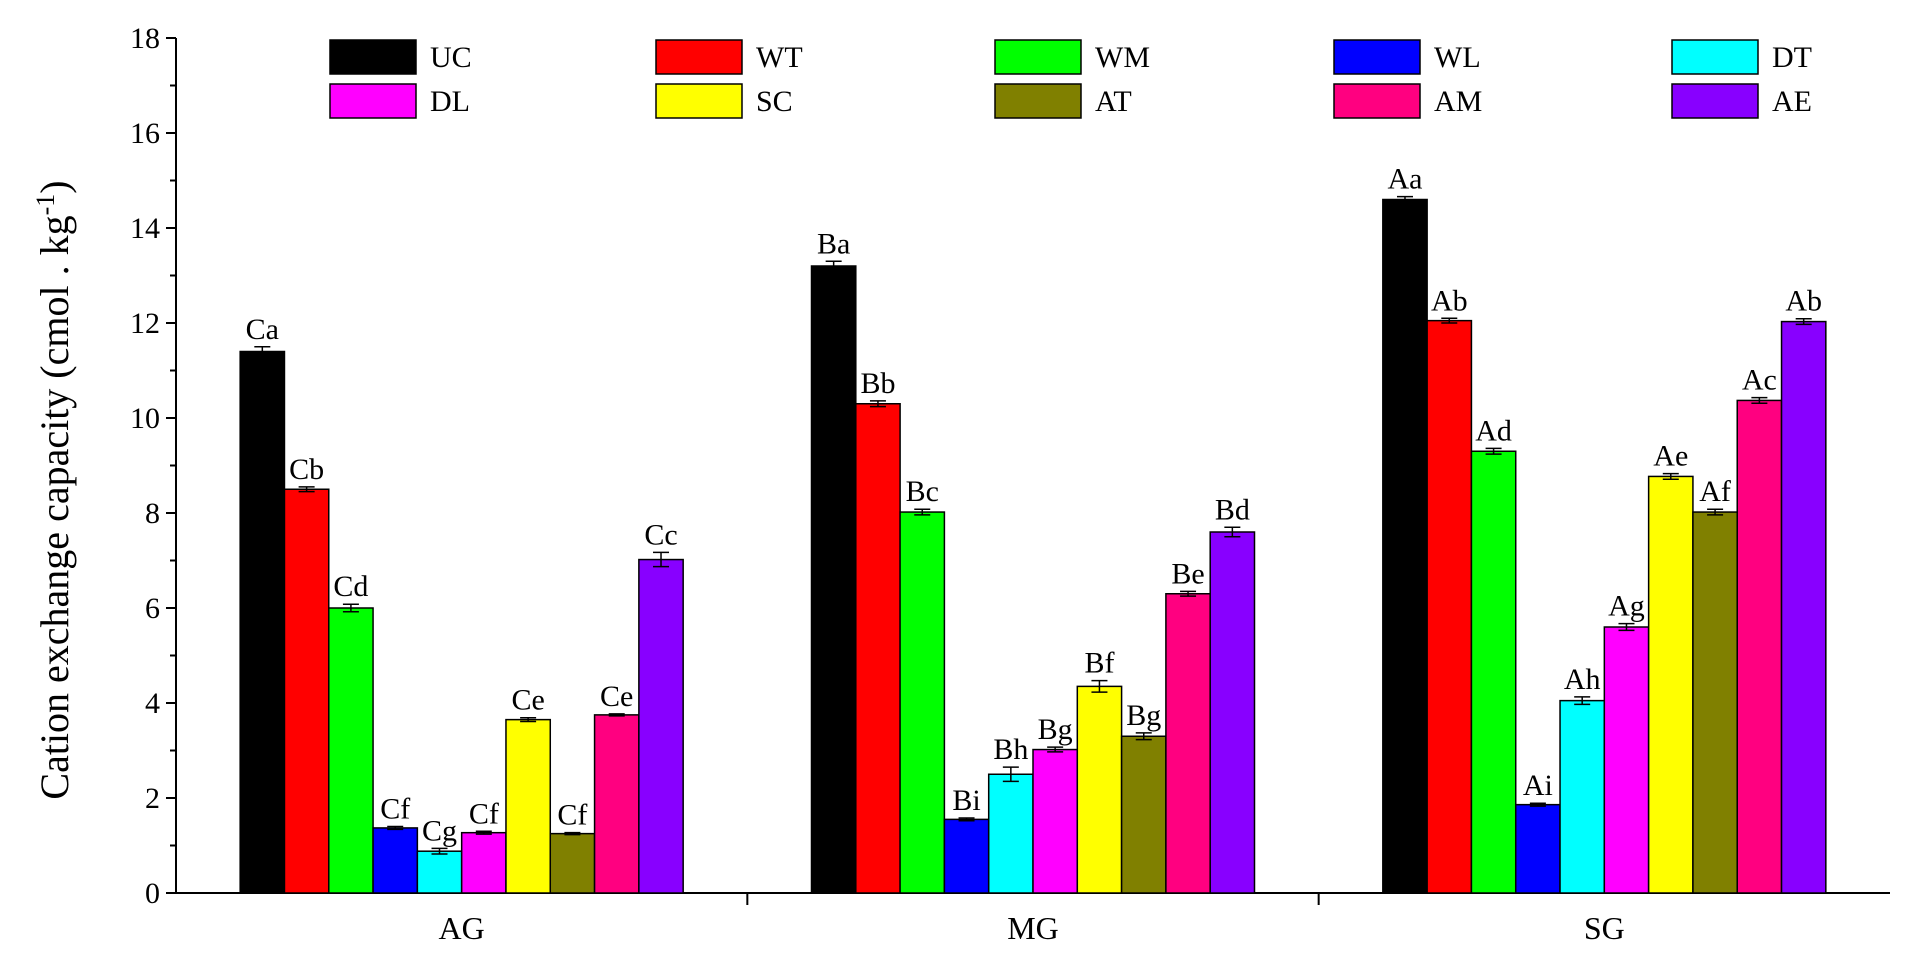 Image resolution: width=1906 pixels, height=958 pixels. Describe the element at coordinates (1792, 57) in the screenshot. I see `legend-label: DT` at that location.